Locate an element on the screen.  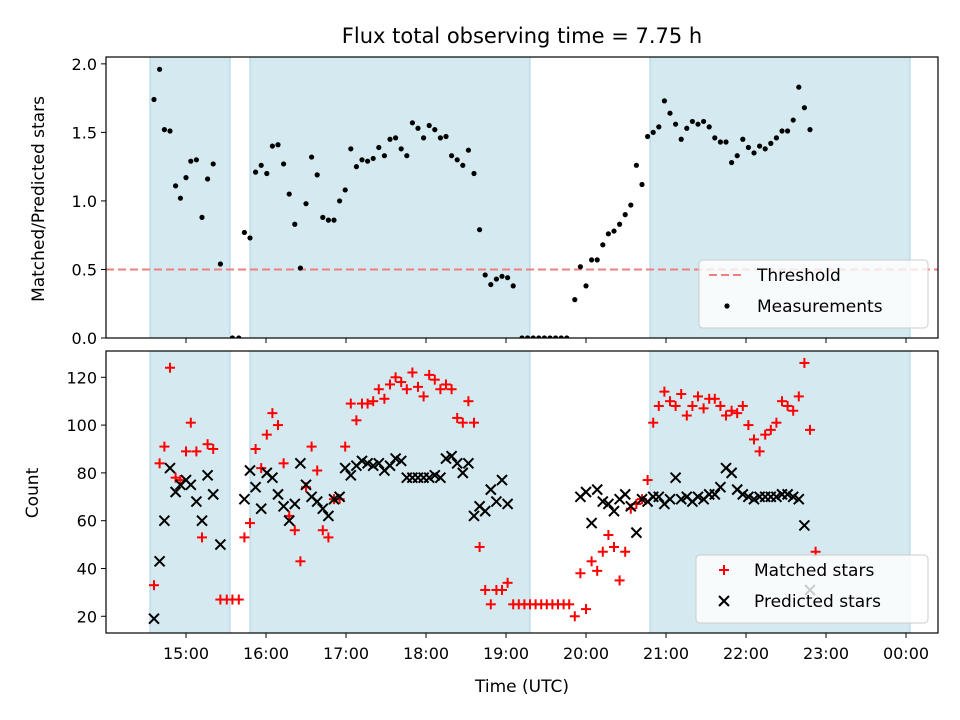
bottom-legend: Matched stars Predicted stars is located at coordinates (812, 589).